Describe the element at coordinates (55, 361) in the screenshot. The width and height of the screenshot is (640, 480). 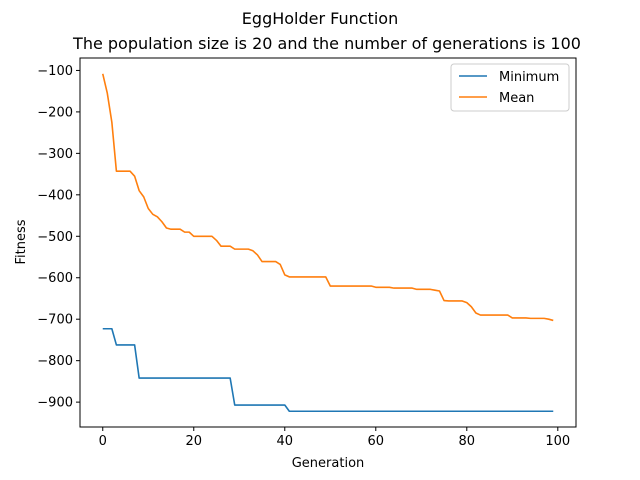
I see `y-tick-label: −800` at that location.